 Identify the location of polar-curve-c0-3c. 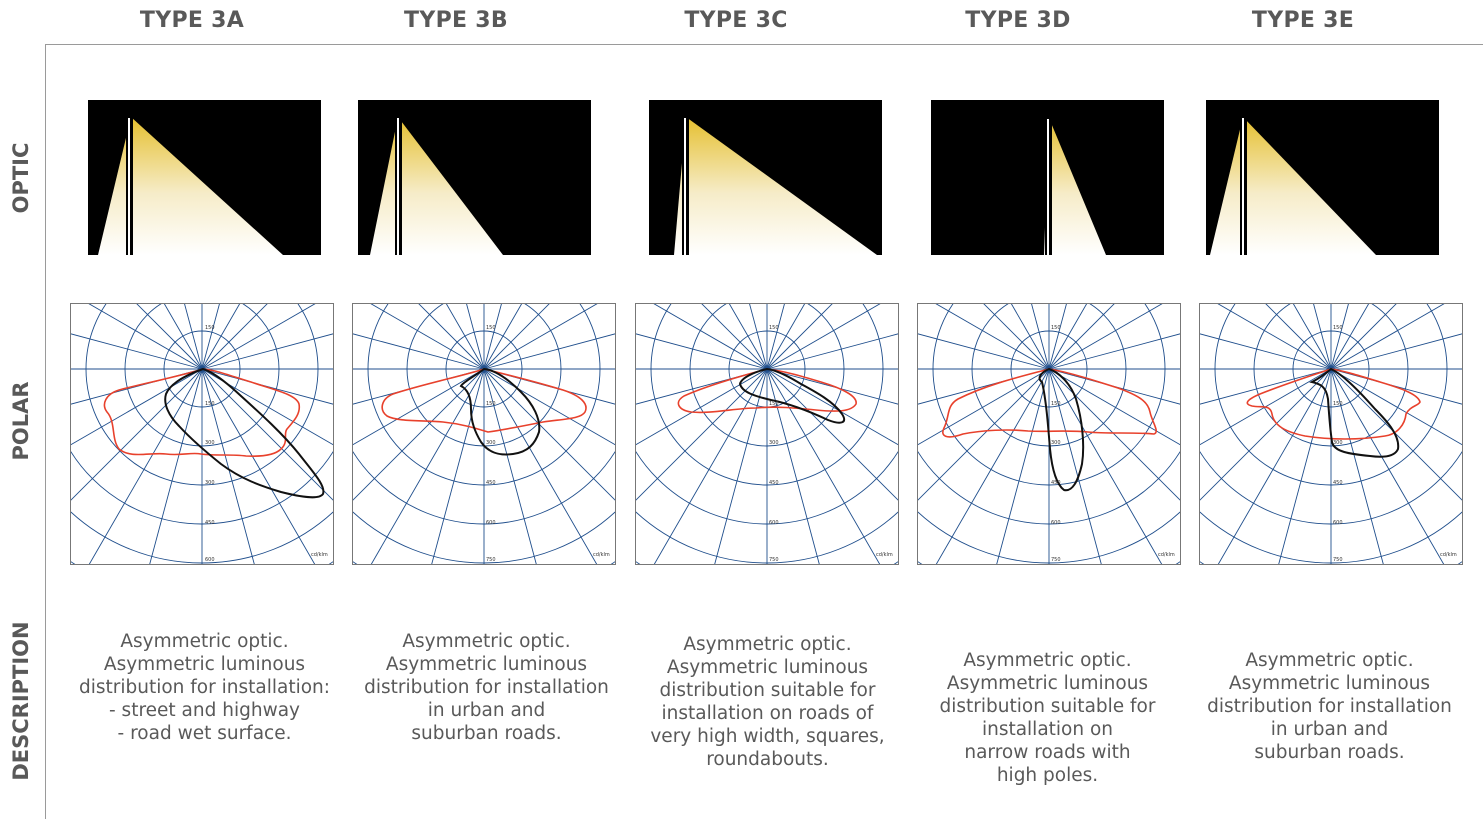
(767, 391).